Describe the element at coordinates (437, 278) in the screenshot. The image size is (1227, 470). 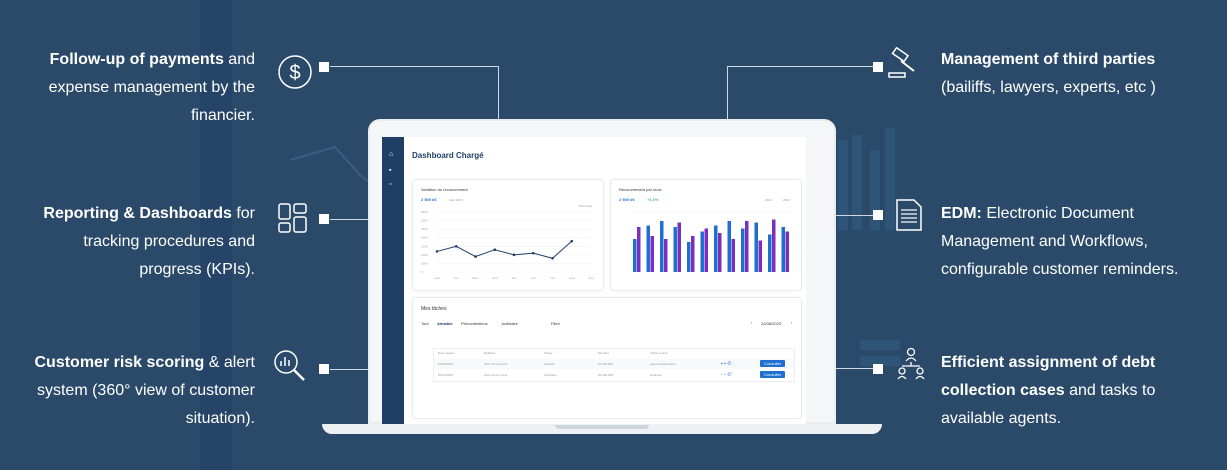
I see `x-tick-label: Janv` at that location.